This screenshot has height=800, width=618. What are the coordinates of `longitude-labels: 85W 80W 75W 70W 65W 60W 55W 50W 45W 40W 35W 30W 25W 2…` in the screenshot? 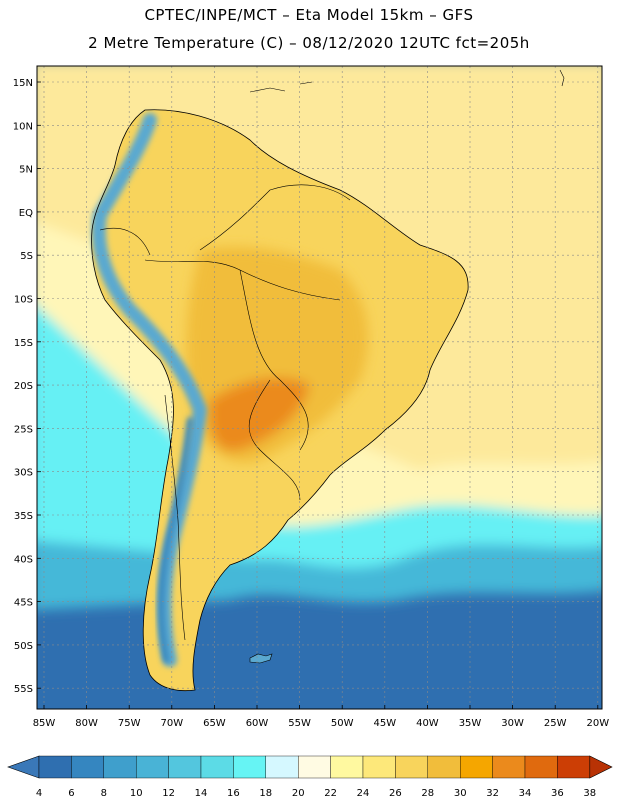 It's located at (321, 717).